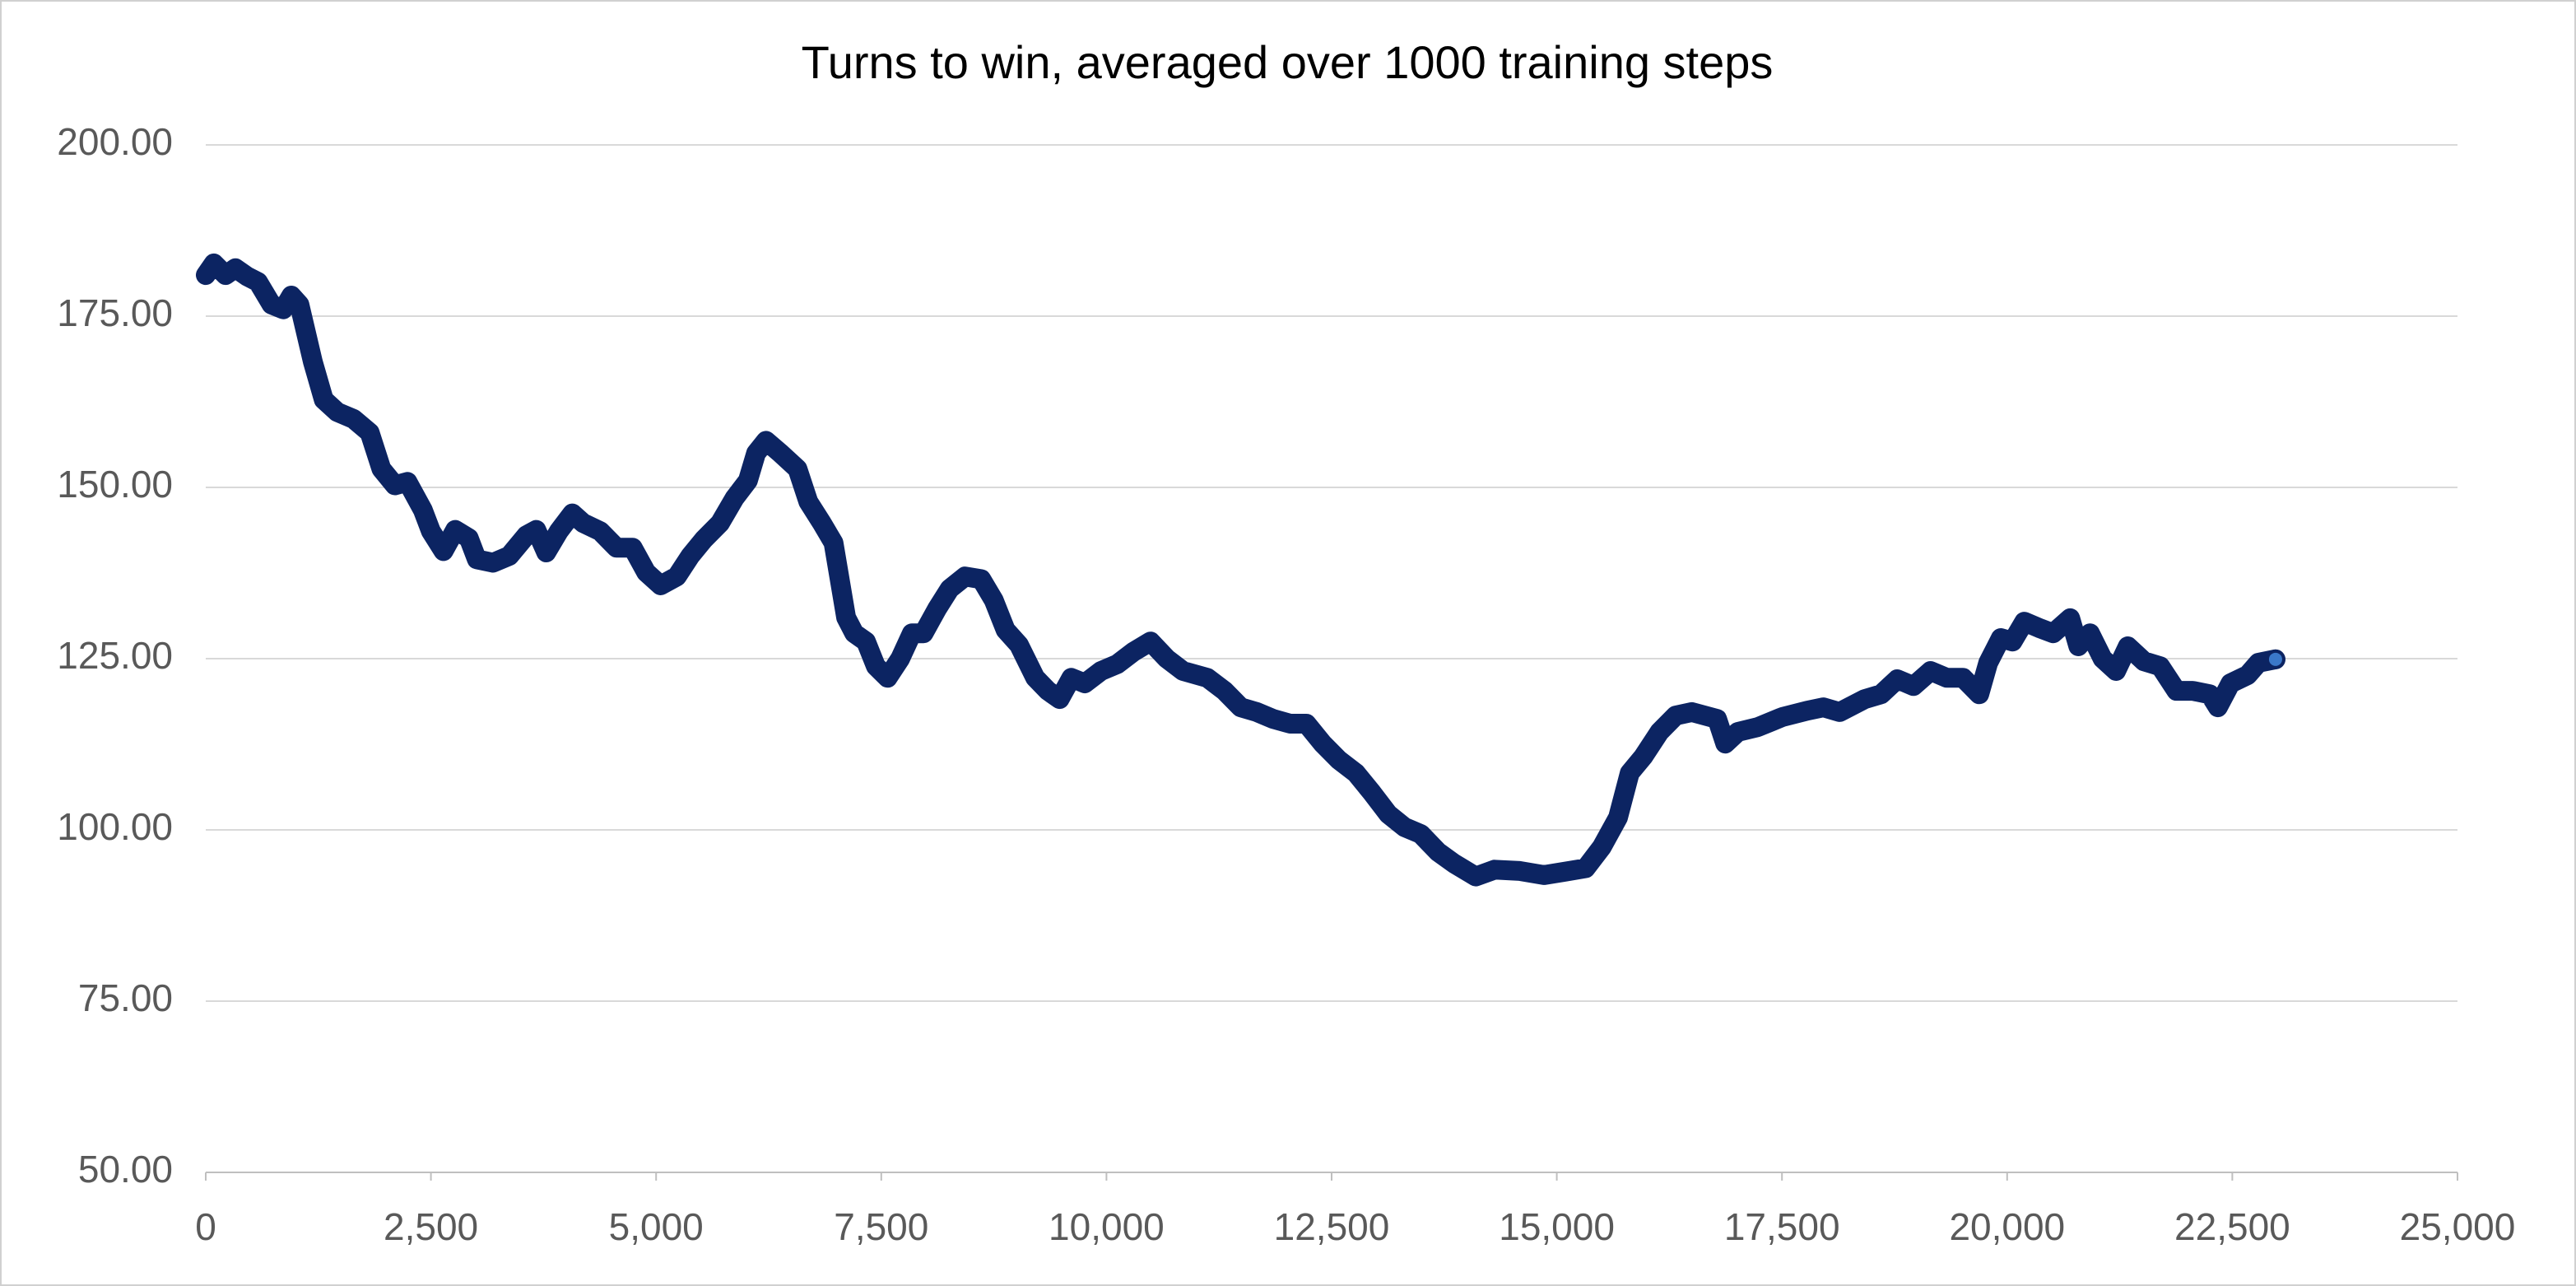  What do you see at coordinates (115, 485) in the screenshot?
I see `y-tick-label: 150.00` at bounding box center [115, 485].